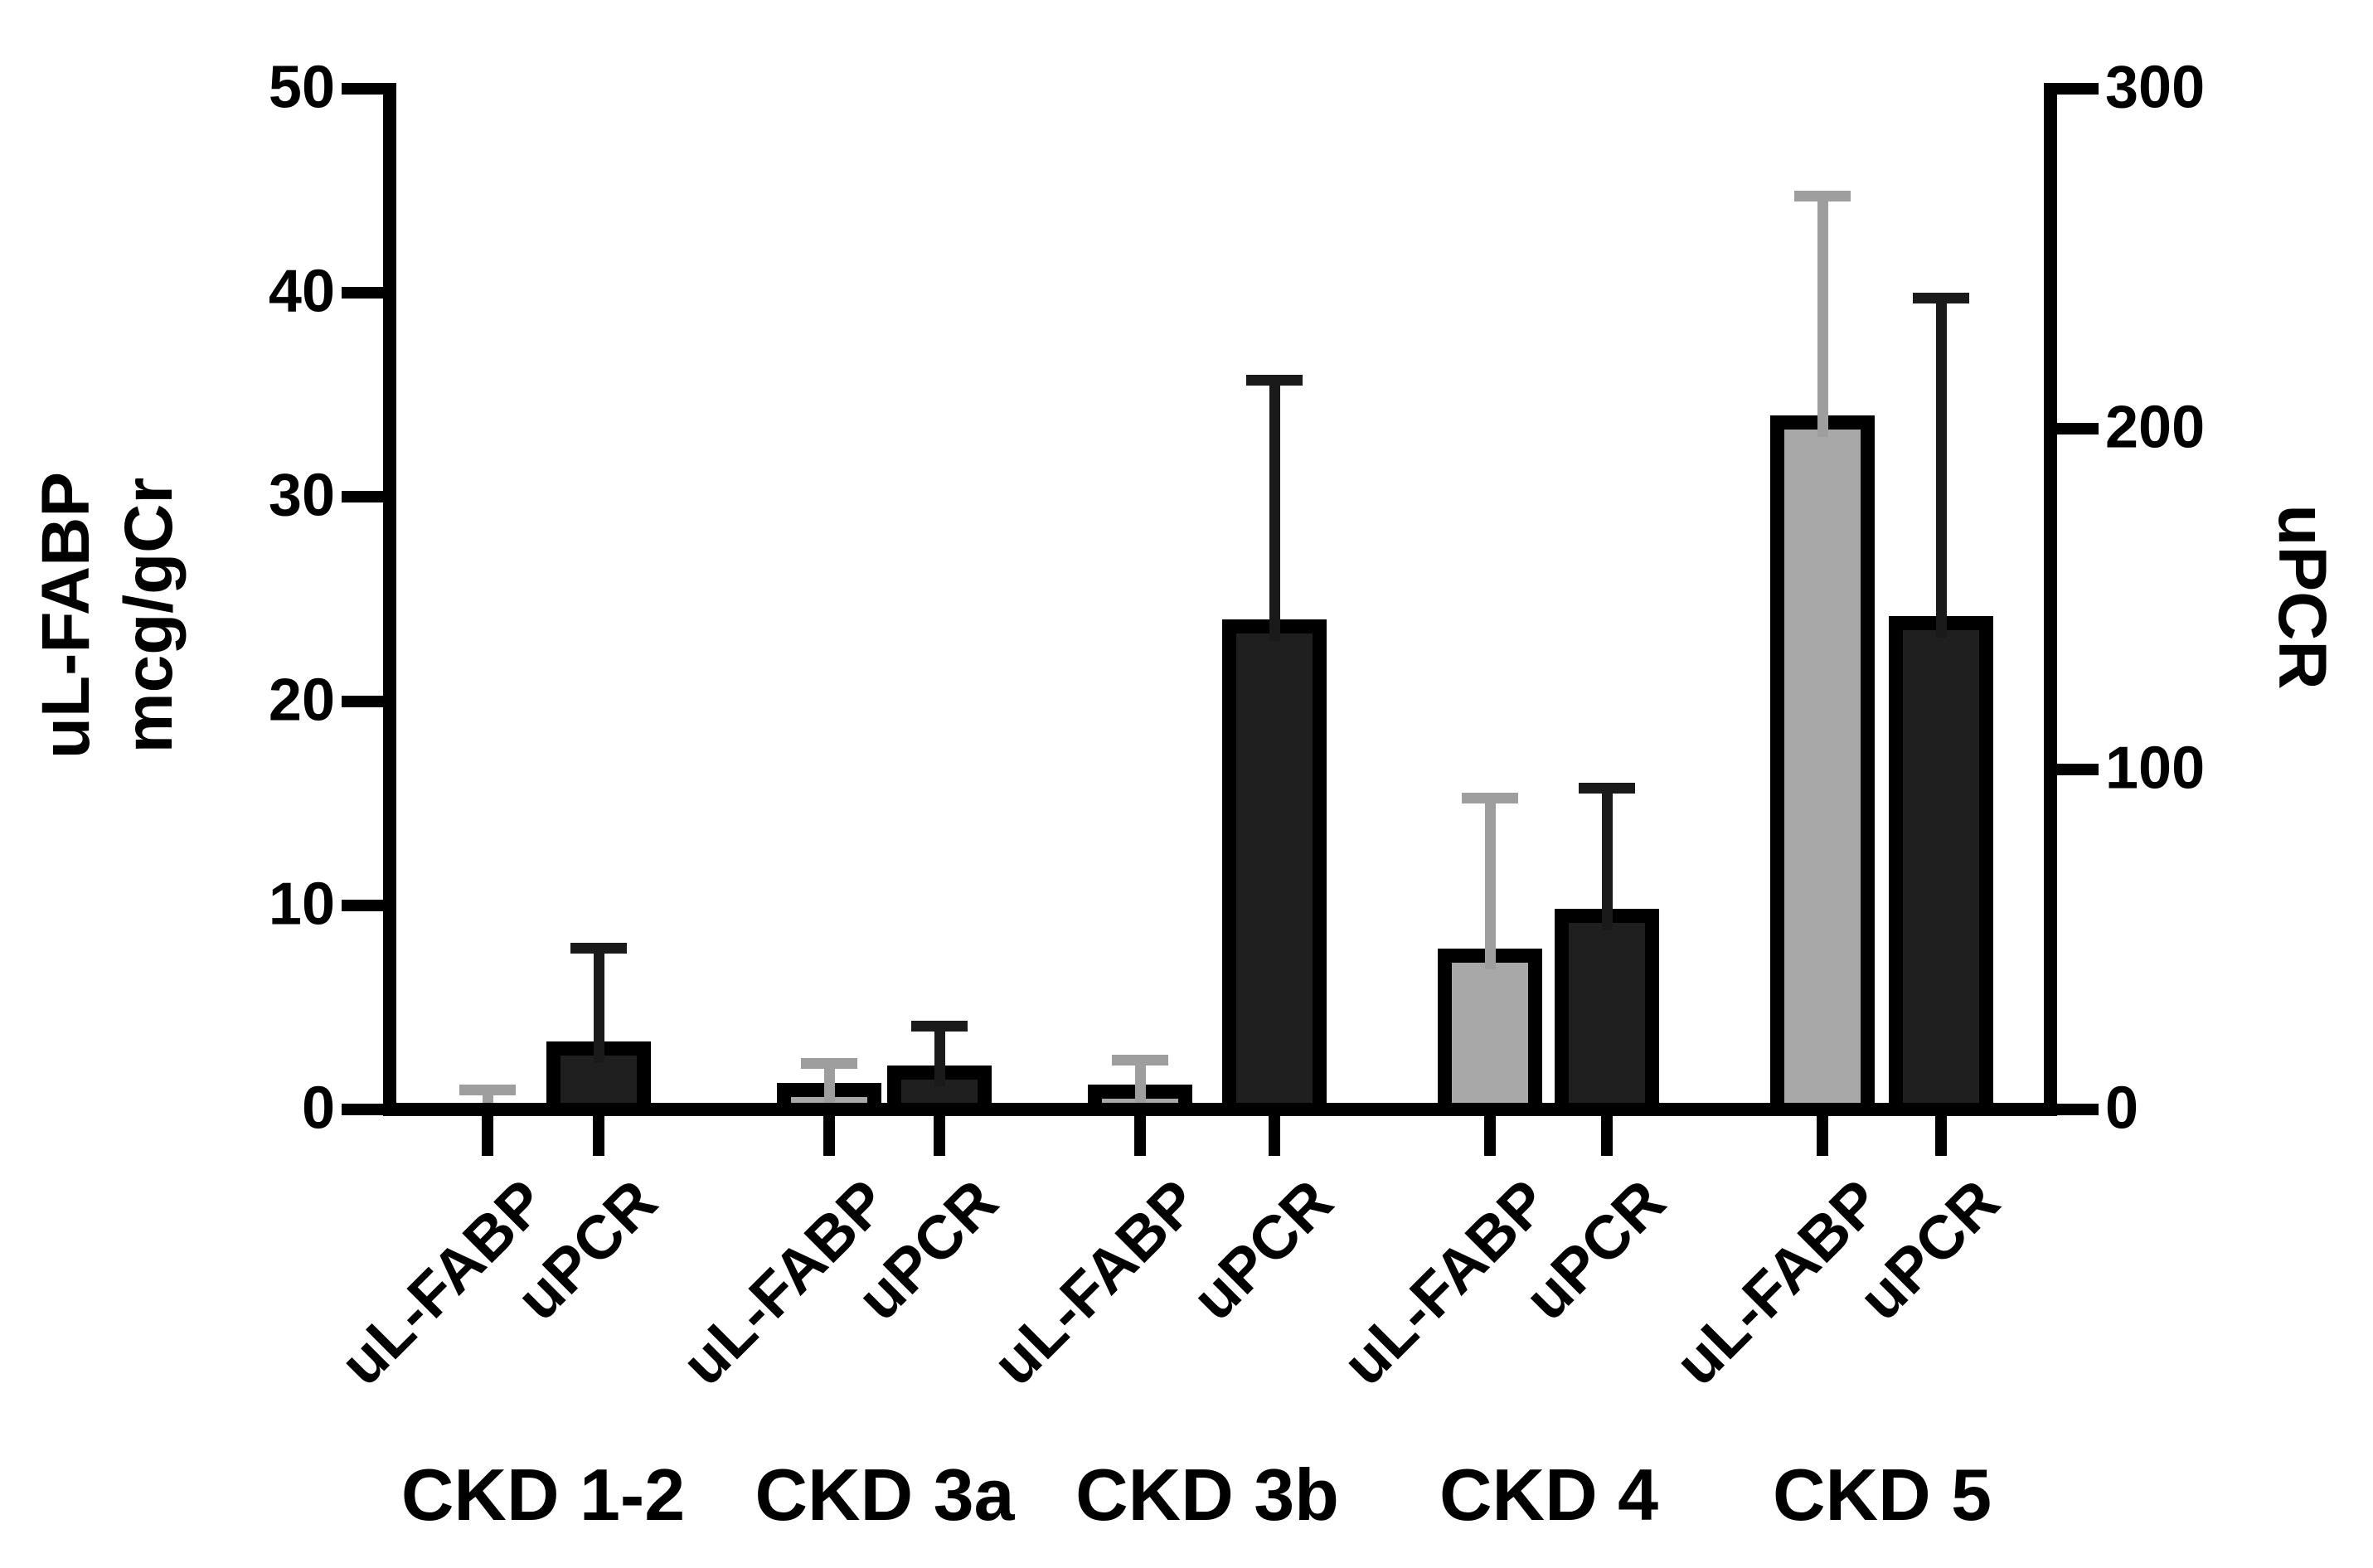 This screenshot has width=2373, height=1568. What do you see at coordinates (1094, 1282) in the screenshot?
I see `x-axis-bar-label: uL-FABP` at bounding box center [1094, 1282].